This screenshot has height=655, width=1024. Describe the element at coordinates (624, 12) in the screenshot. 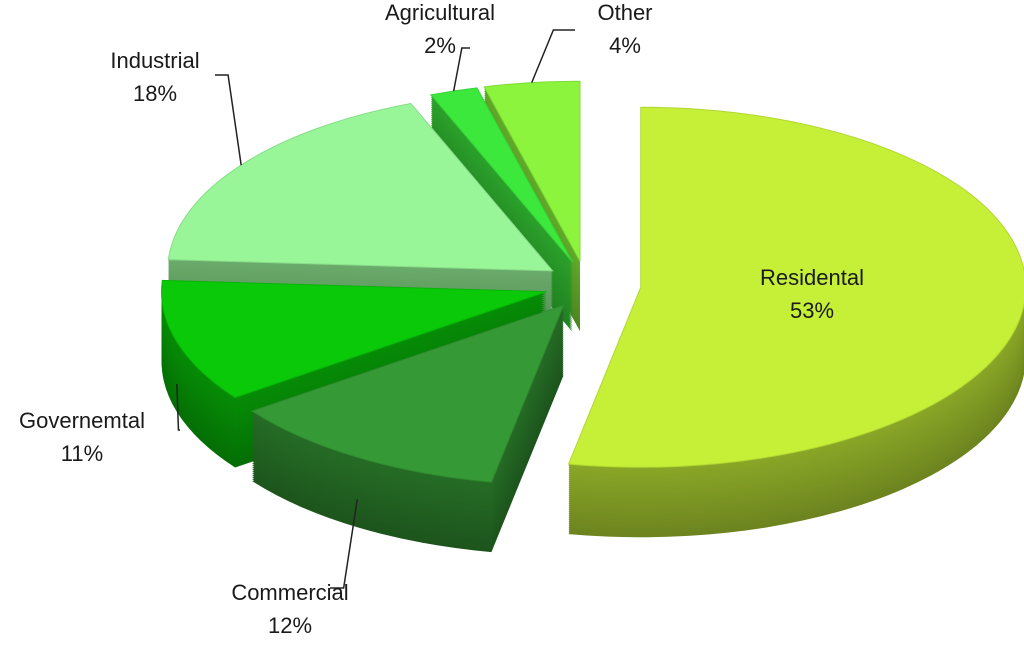

I see `slice-label: Other` at that location.